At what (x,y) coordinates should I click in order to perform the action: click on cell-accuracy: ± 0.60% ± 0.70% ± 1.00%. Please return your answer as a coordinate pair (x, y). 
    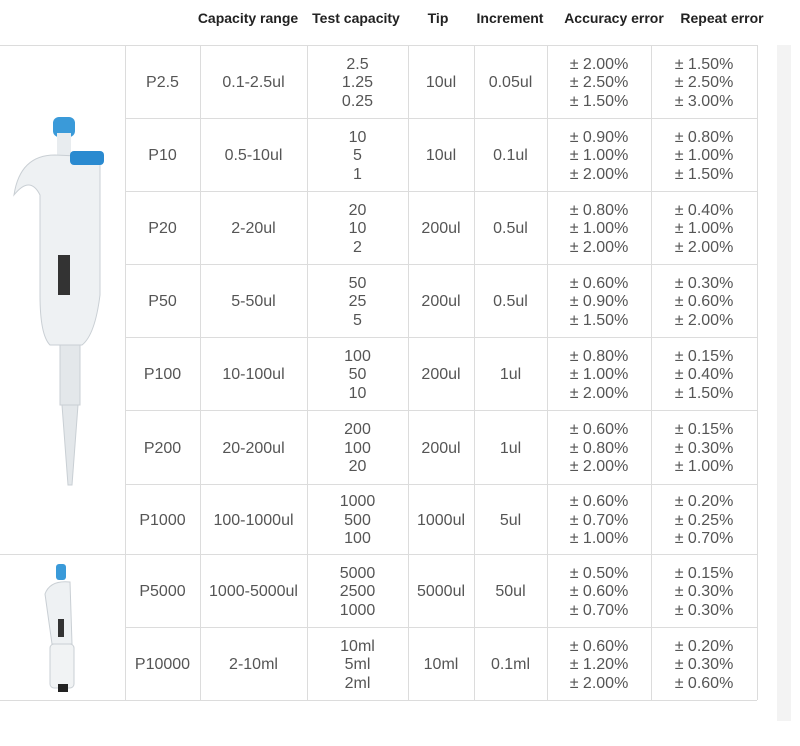
    Looking at the image, I should click on (599, 521).